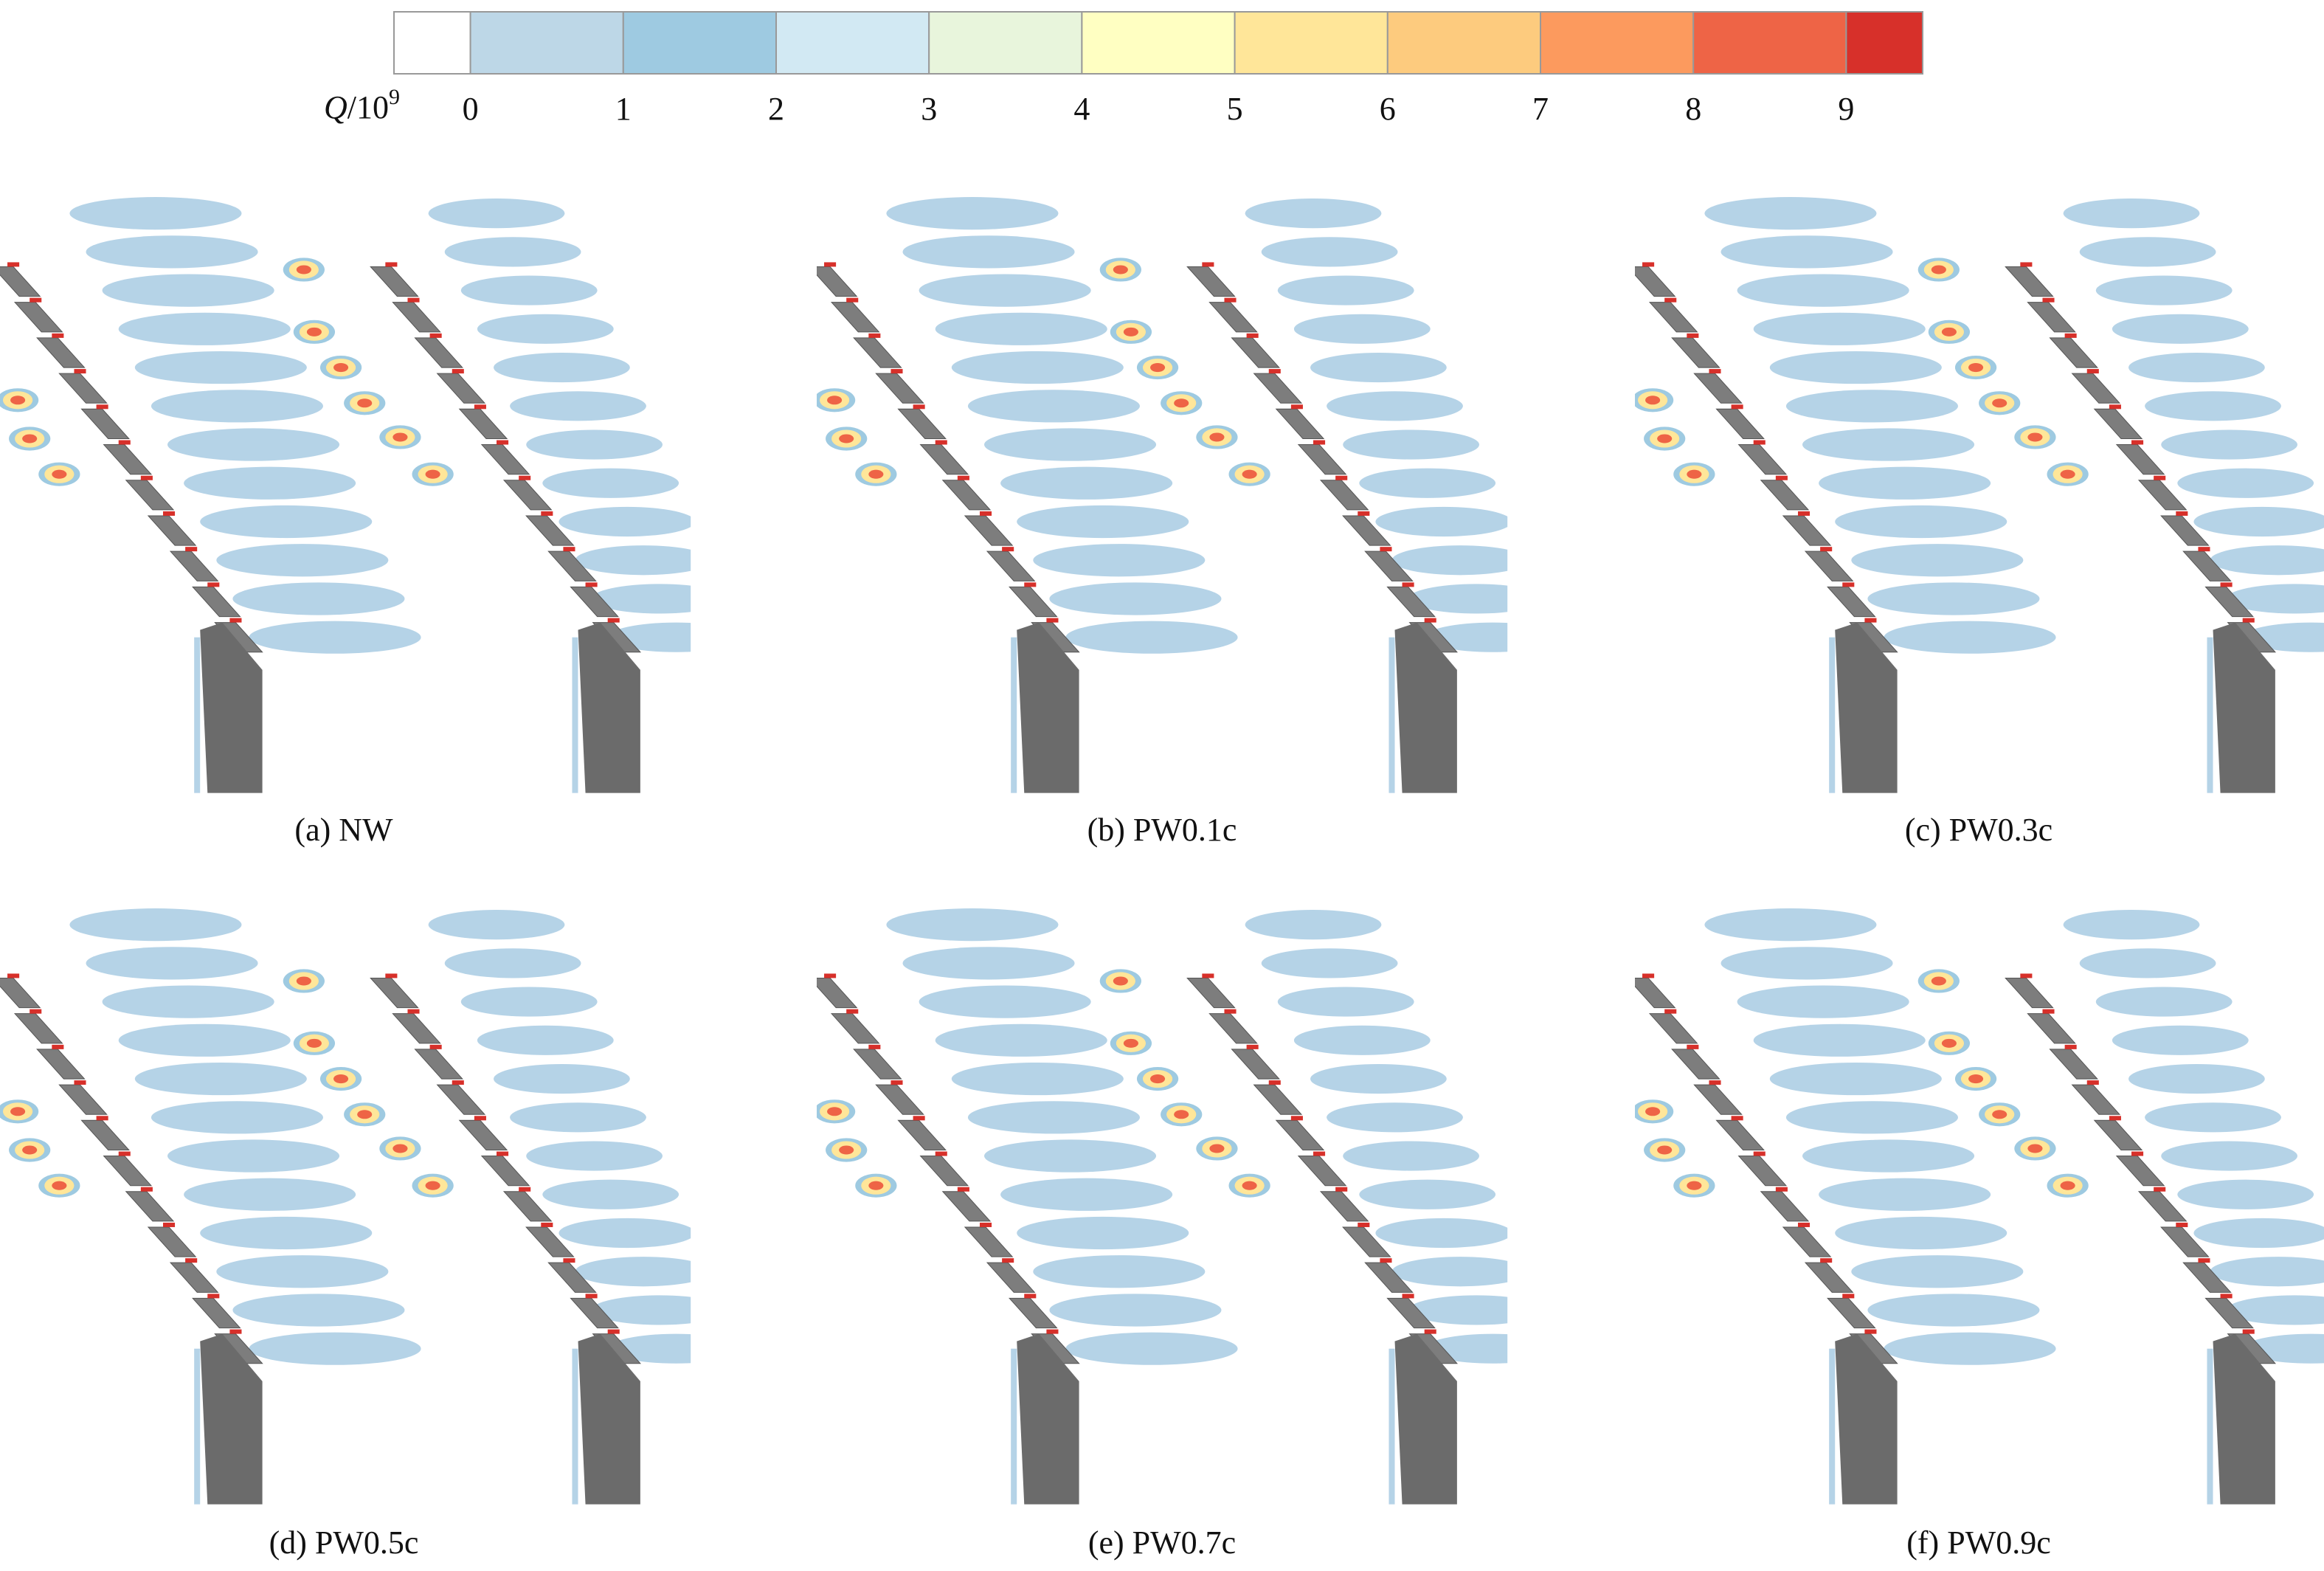 The width and height of the screenshot is (2324, 1571). I want to click on colorbar-tick-label: 2, so click(776, 109).